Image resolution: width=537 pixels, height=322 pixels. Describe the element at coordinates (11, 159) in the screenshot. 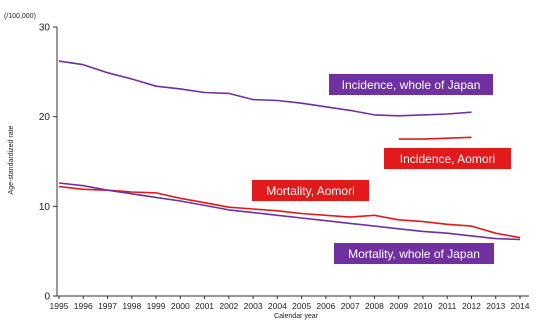

I see `y-axis-label: Age-standardized rate` at that location.